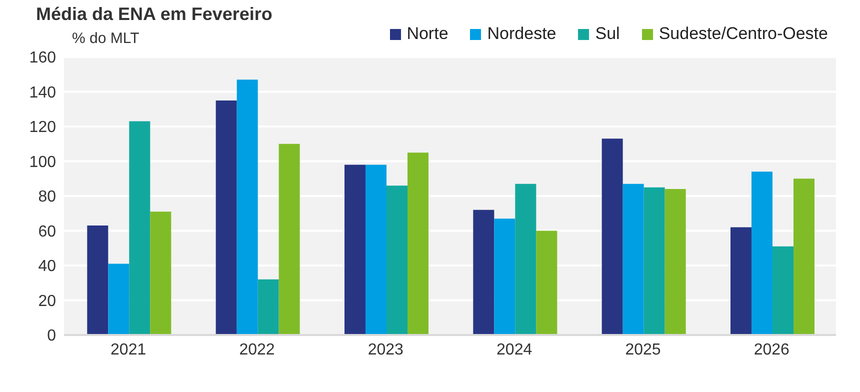 The image size is (860, 392). What do you see at coordinates (51, 336) in the screenshot?
I see `y-tick-label: 0` at bounding box center [51, 336].